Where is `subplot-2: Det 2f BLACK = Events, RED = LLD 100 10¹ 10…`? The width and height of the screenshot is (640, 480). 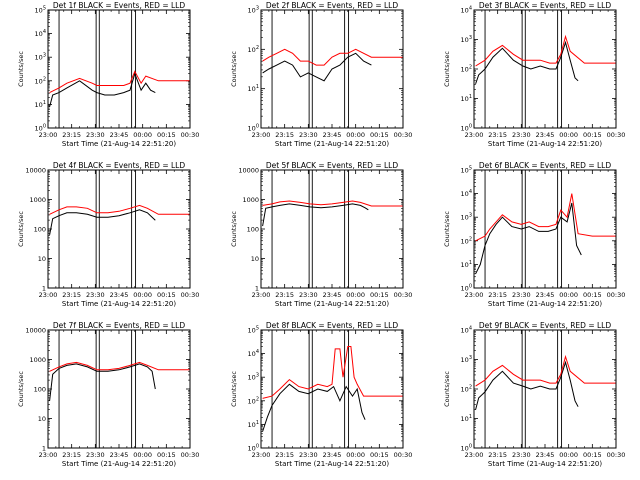
subplot-2: Det 2f BLACK = Events, RED = LLD 100 10¹ 10… is located at coordinates (321, 74).